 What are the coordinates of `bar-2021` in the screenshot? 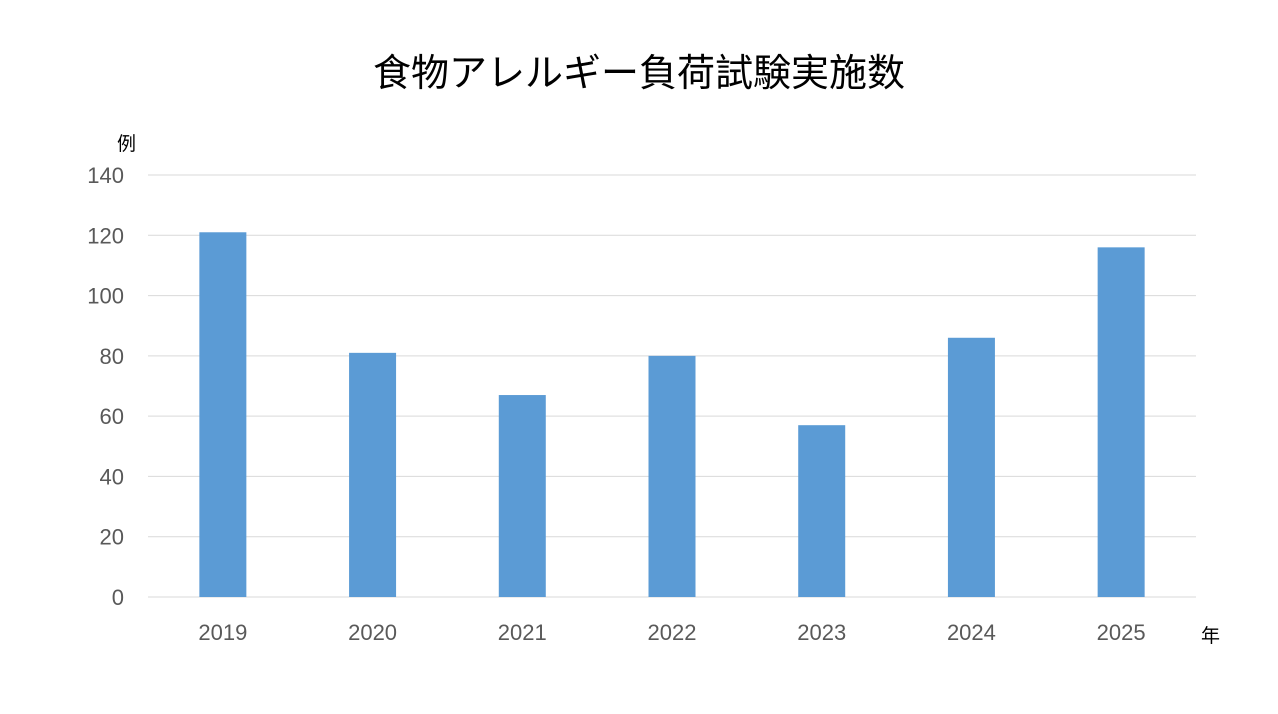 It's located at (522, 496).